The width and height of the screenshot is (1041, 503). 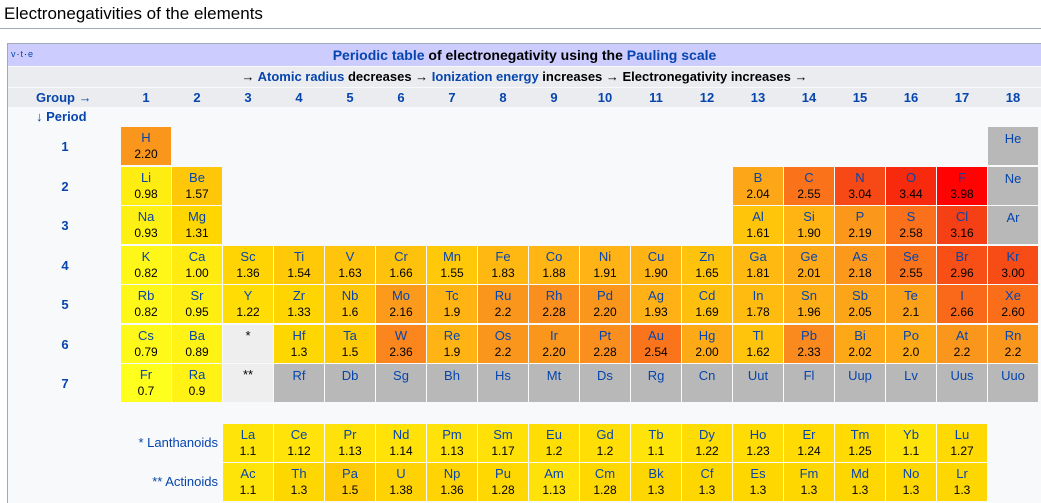 What do you see at coordinates (146, 374) in the screenshot?
I see `element-symbol: Fr` at bounding box center [146, 374].